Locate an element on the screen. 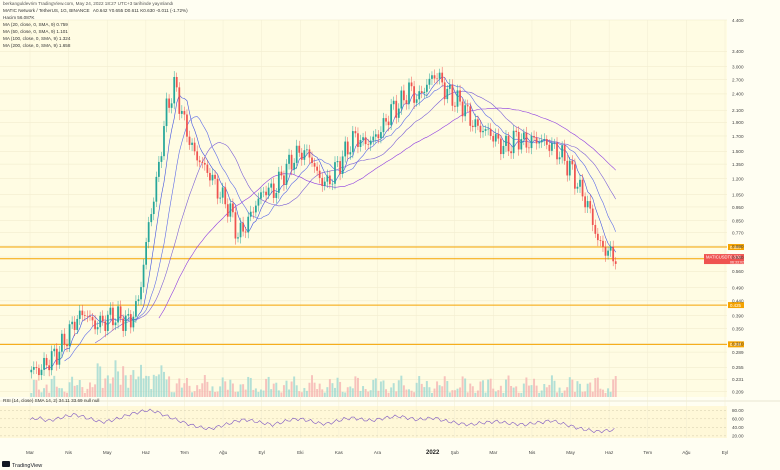 This screenshot has width=780, height=470. ma100-legend: MA (100, close, 0, SMA, 9) 1.324 is located at coordinates (37, 38).